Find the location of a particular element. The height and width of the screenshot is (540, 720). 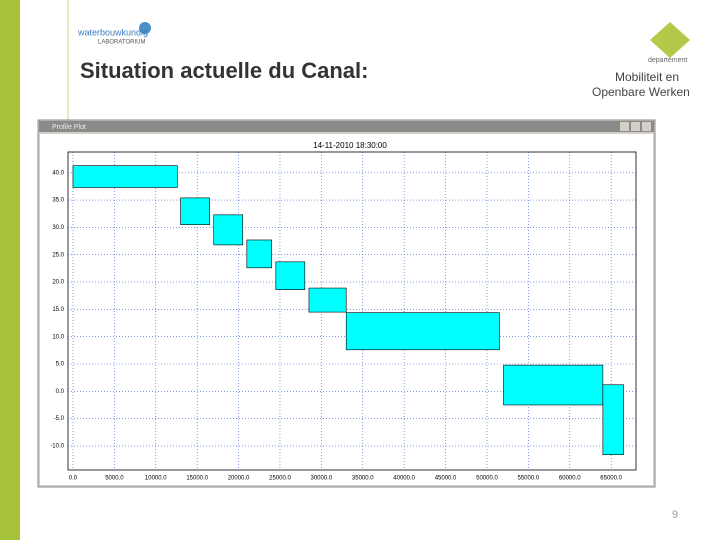

x-tick-label: 45000.0 is located at coordinates (446, 479).